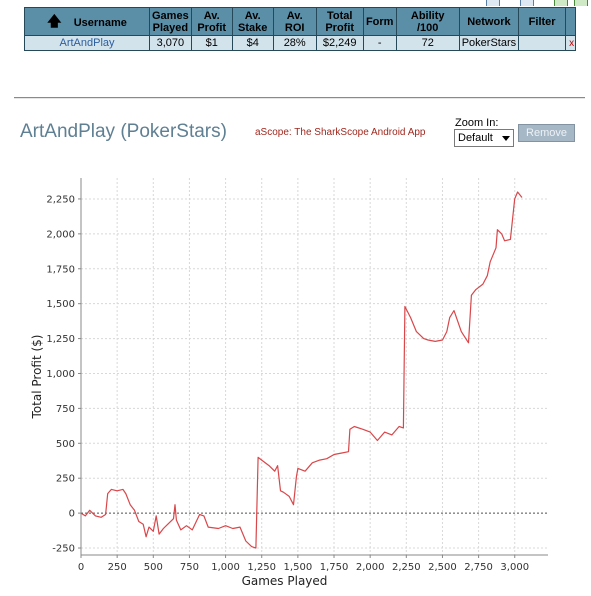  What do you see at coordinates (514, 567) in the screenshot?
I see `x-tick-label: 3,000` at bounding box center [514, 567].